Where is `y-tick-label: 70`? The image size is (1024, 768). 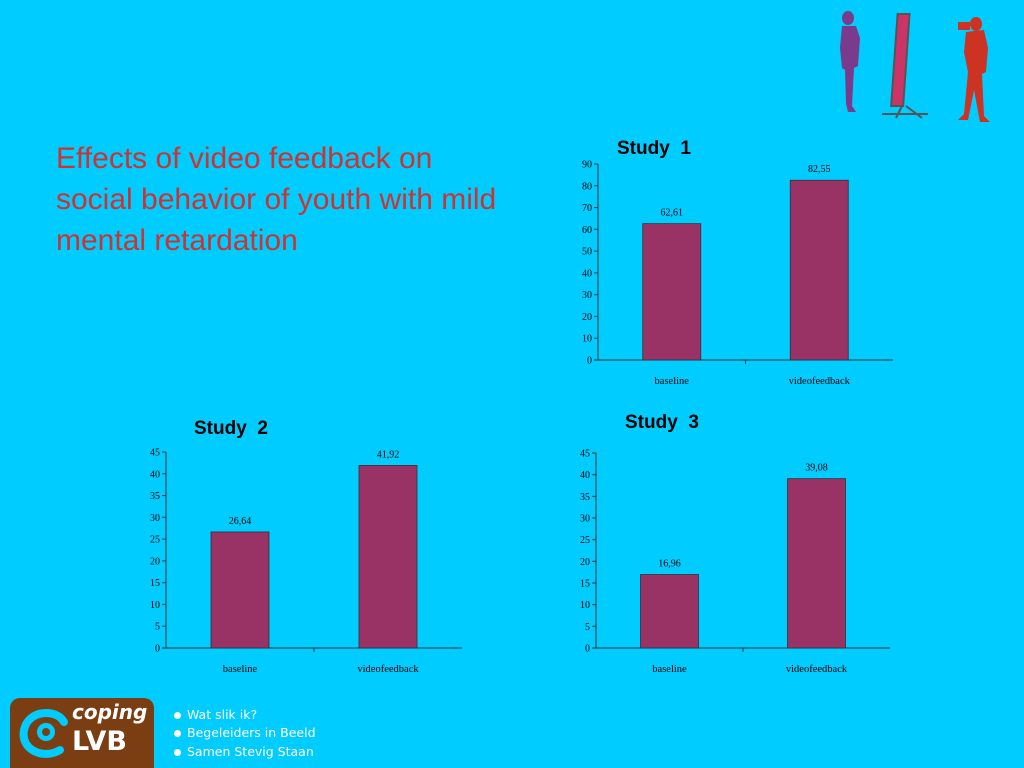
y-tick-label: 70 is located at coordinates (587, 208).